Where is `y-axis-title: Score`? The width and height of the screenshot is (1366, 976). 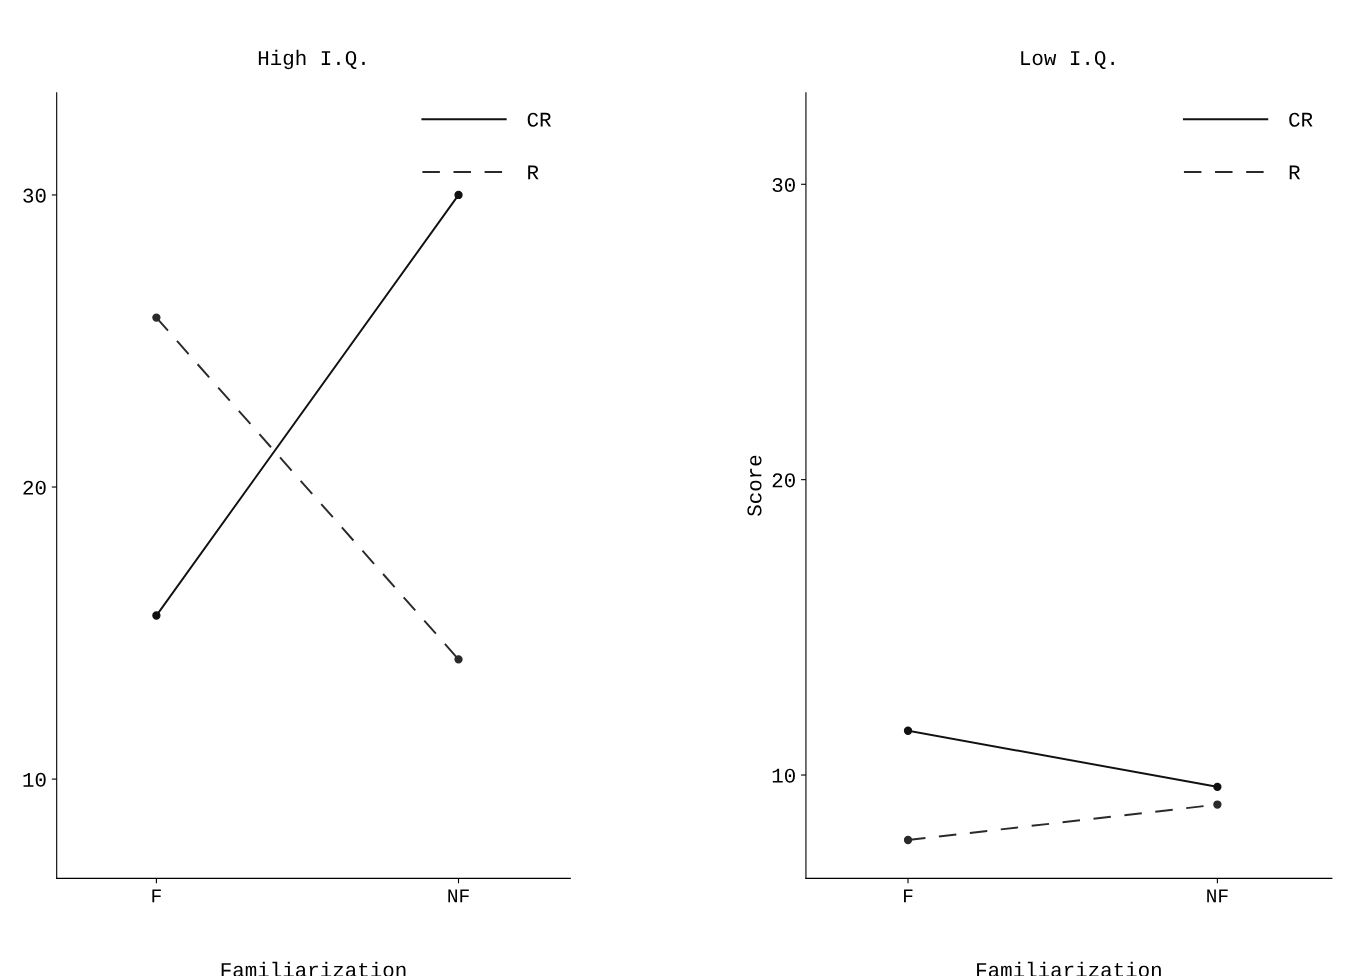 y-axis-title: Score is located at coordinates (754, 486).